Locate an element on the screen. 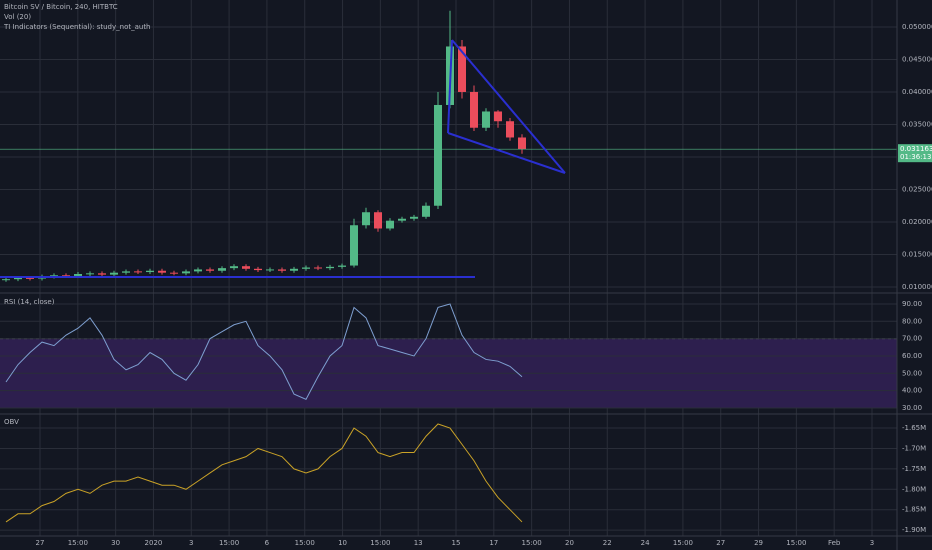 This screenshot has height=550, width=932. rsi-title: RSI (14, close) is located at coordinates (29, 302).